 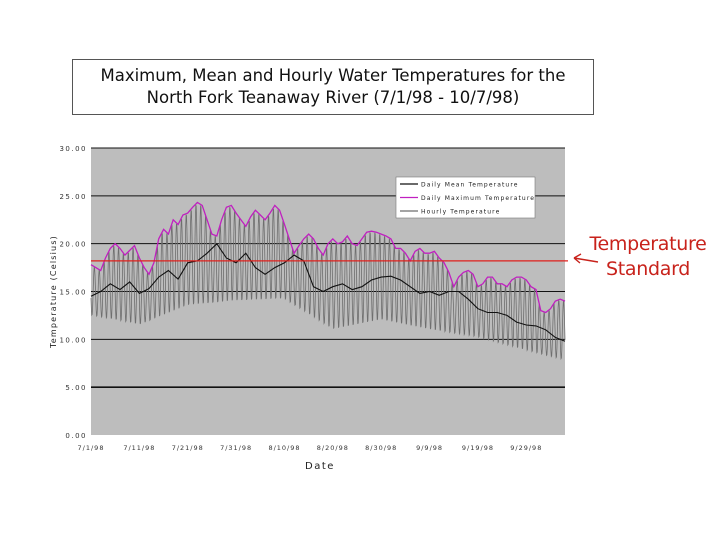 What do you see at coordinates (76, 436) in the screenshot?
I see `y-tick-label: 0.00` at bounding box center [76, 436].